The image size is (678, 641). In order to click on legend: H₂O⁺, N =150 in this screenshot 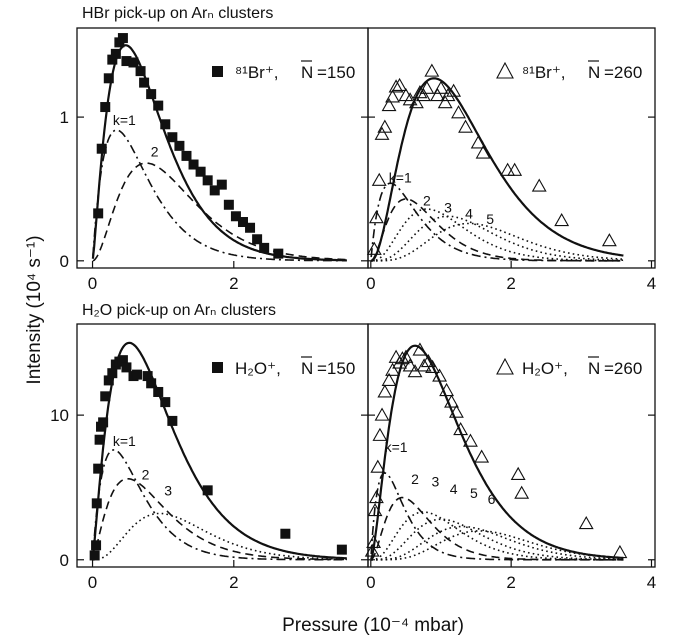, I will do `click(283, 367)`.